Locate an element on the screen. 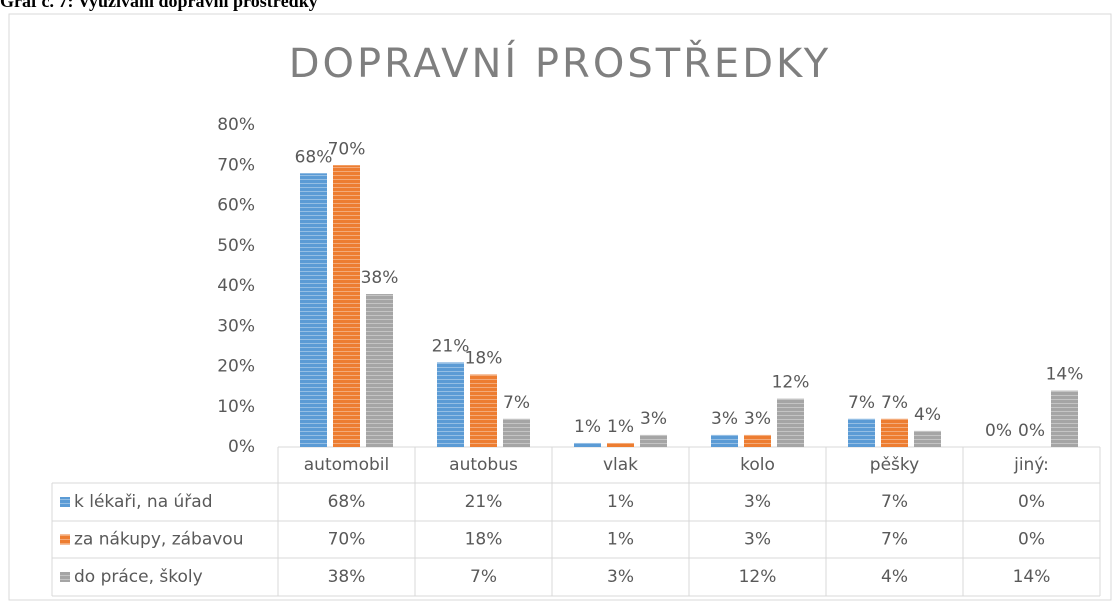 Image resolution: width=1112 pixels, height=601 pixels. legend-label: za nákupy, zábavou is located at coordinates (158, 540).